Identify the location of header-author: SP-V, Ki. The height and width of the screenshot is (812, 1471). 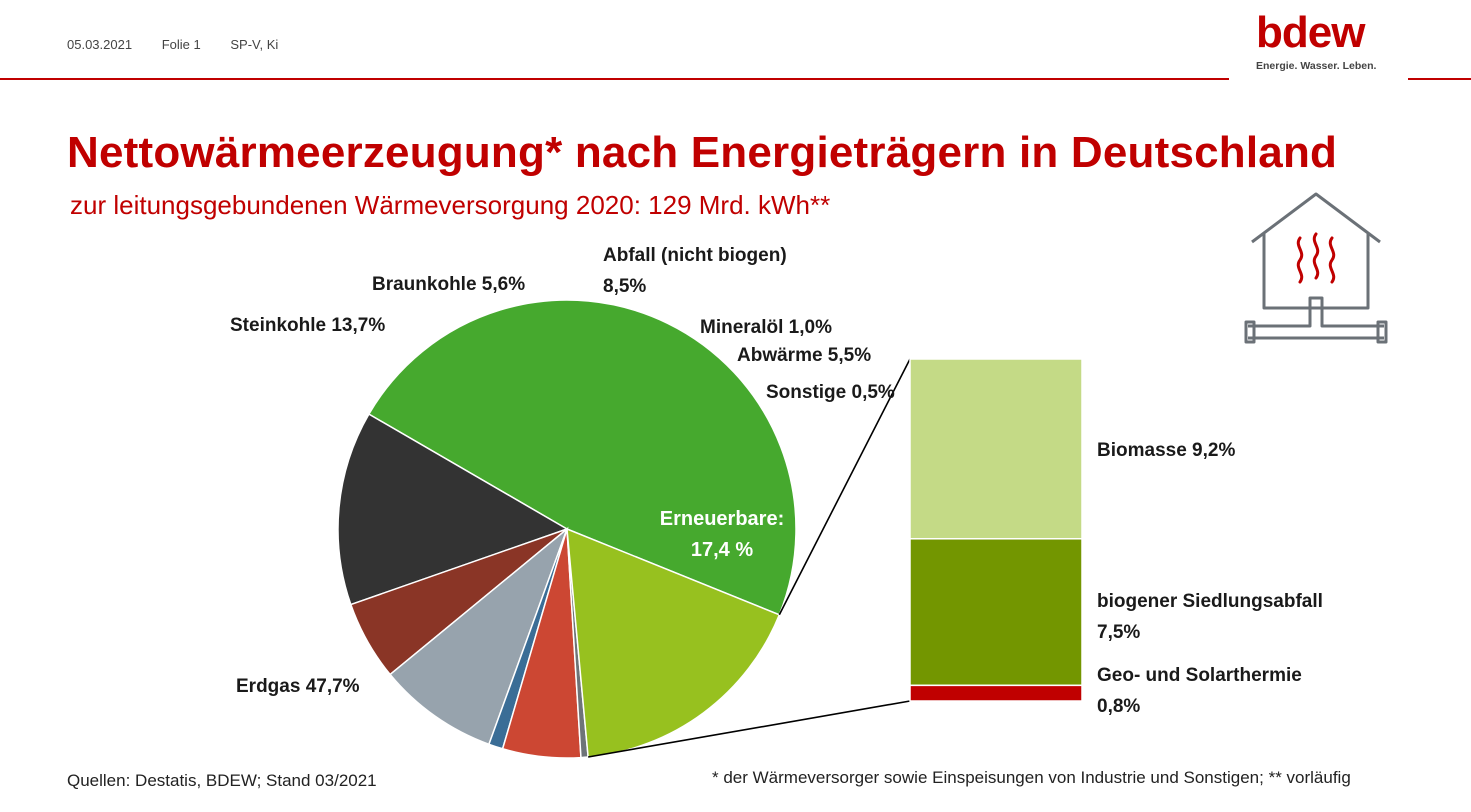
(254, 44).